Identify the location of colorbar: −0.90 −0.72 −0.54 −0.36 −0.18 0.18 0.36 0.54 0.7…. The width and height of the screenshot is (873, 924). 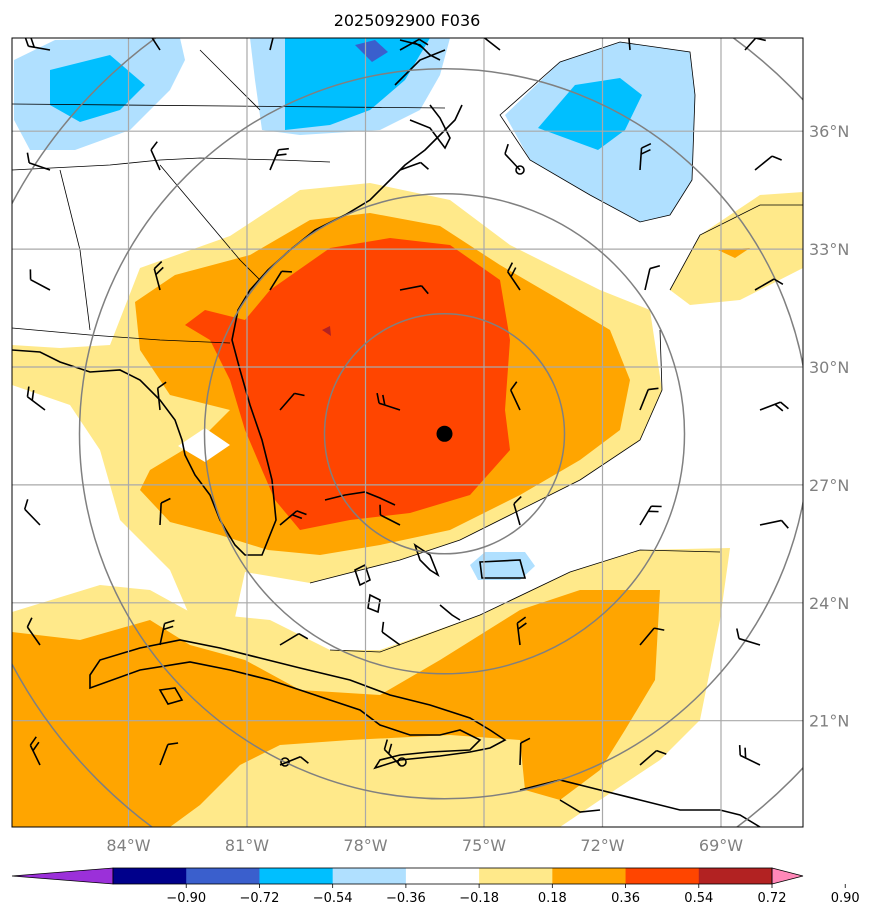
(435, 886).